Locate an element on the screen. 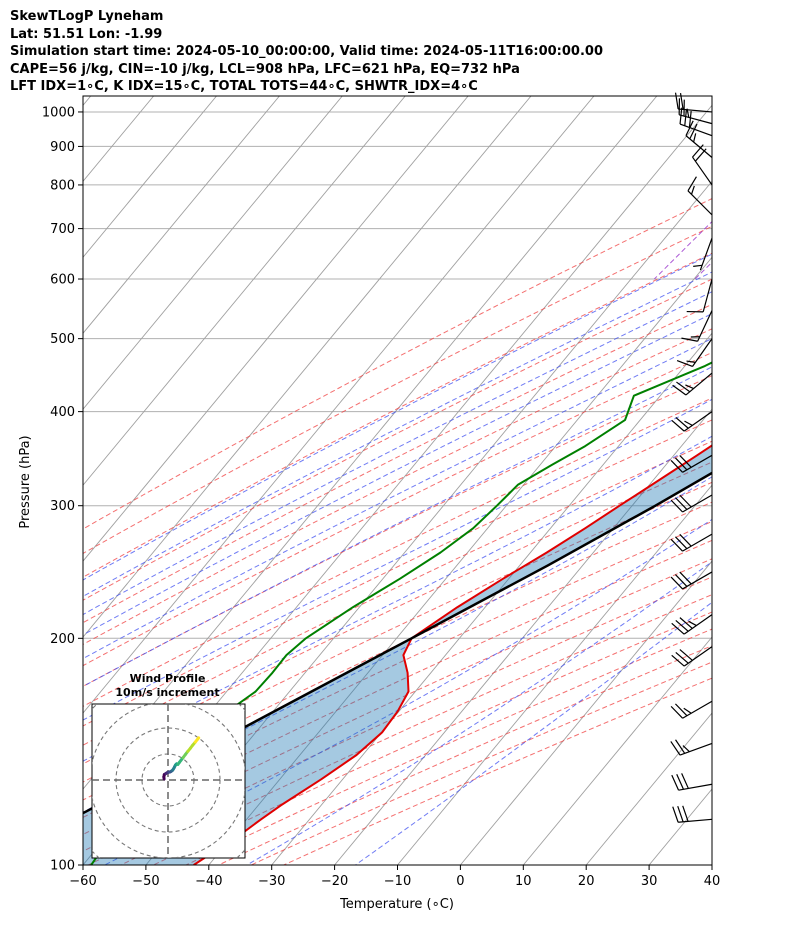  x-tick-label: 10 is located at coordinates (523, 881).